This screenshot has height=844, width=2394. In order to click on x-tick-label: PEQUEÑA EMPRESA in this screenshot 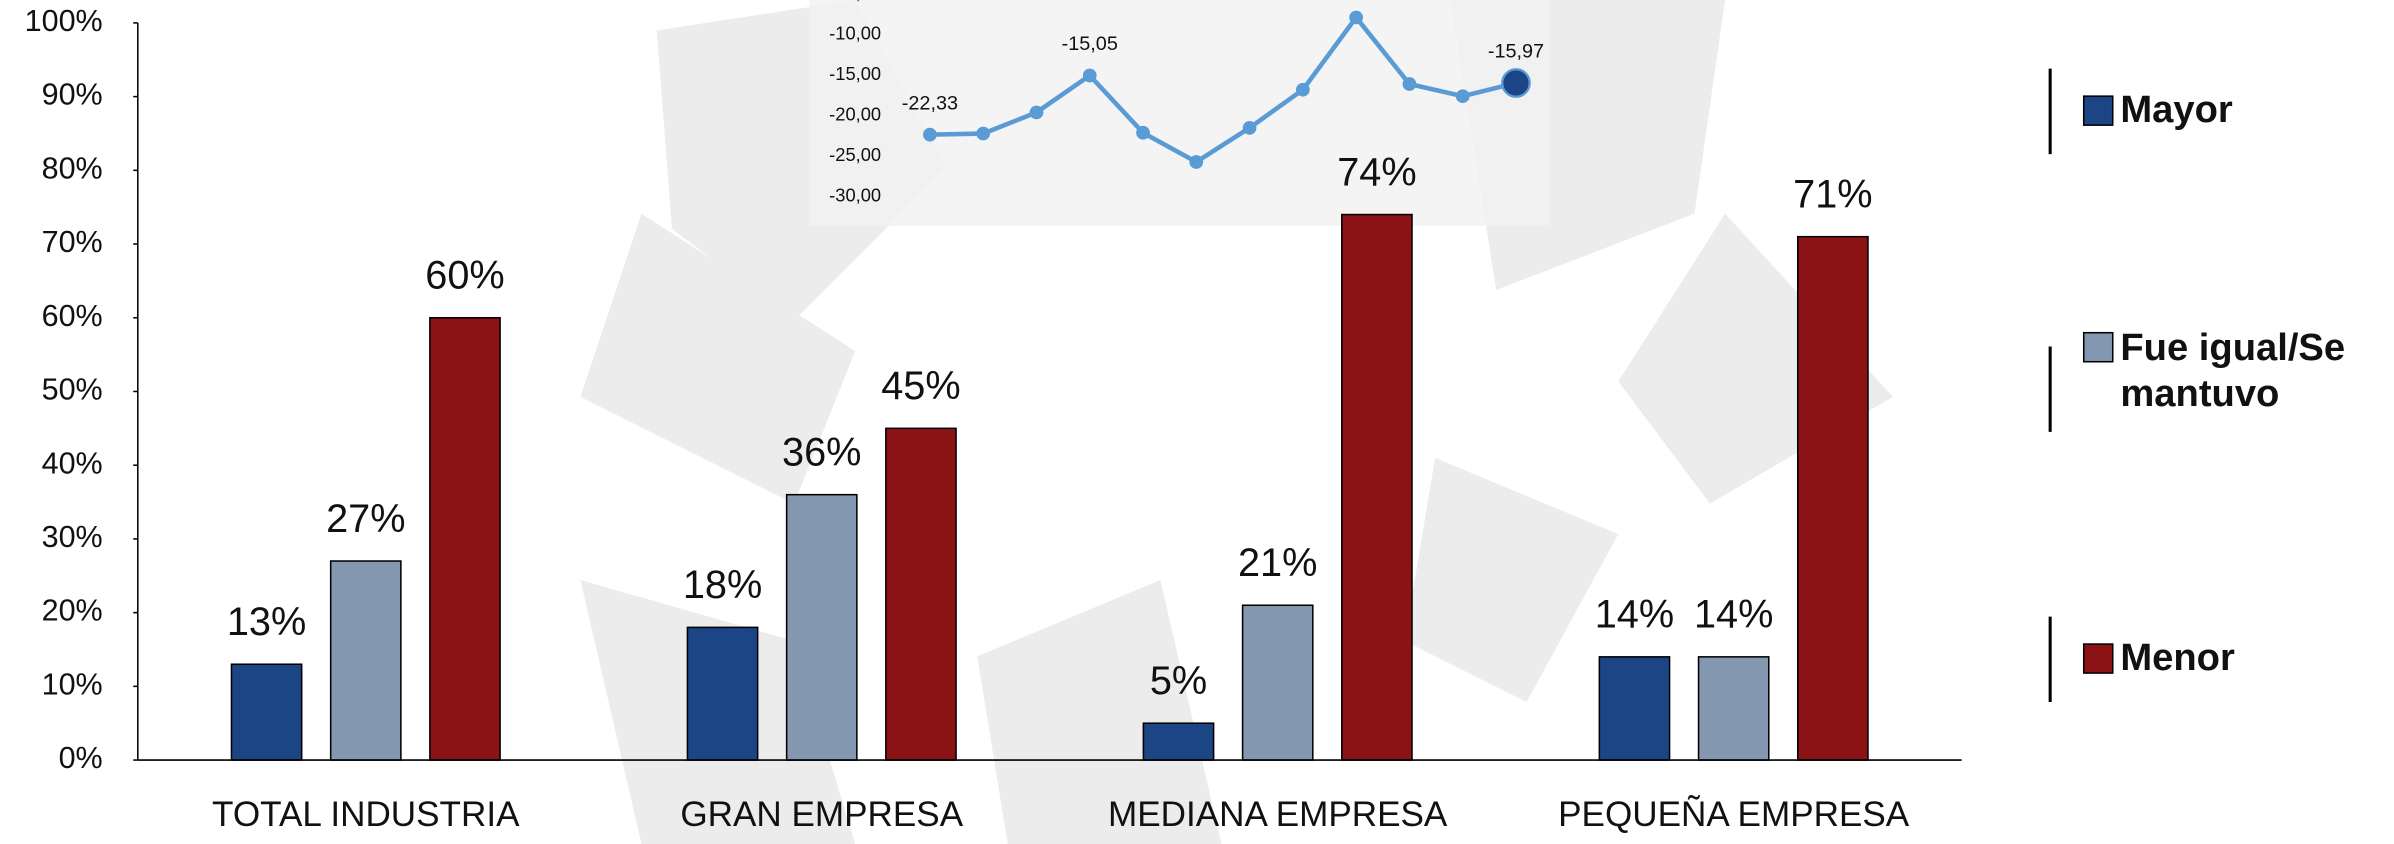, I will do `click(1734, 814)`.